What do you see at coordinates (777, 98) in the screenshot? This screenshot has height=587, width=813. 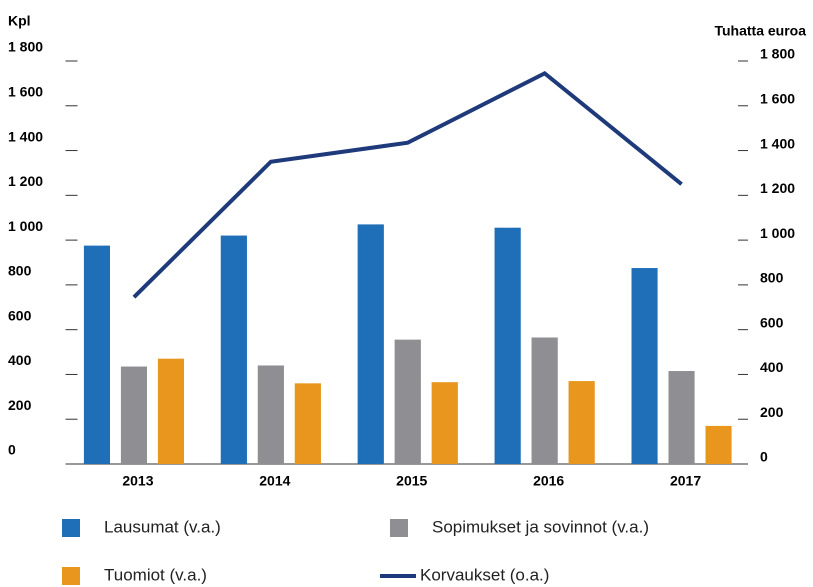 I see `y2-tick-label: 1 600` at bounding box center [777, 98].